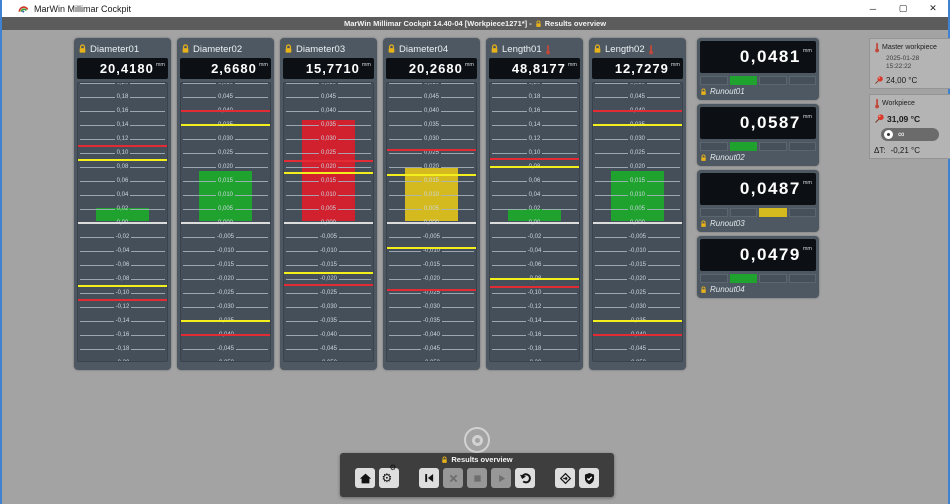 This screenshot has width=950, height=504. I want to click on scale-tick: 0,025, so click(226, 153).